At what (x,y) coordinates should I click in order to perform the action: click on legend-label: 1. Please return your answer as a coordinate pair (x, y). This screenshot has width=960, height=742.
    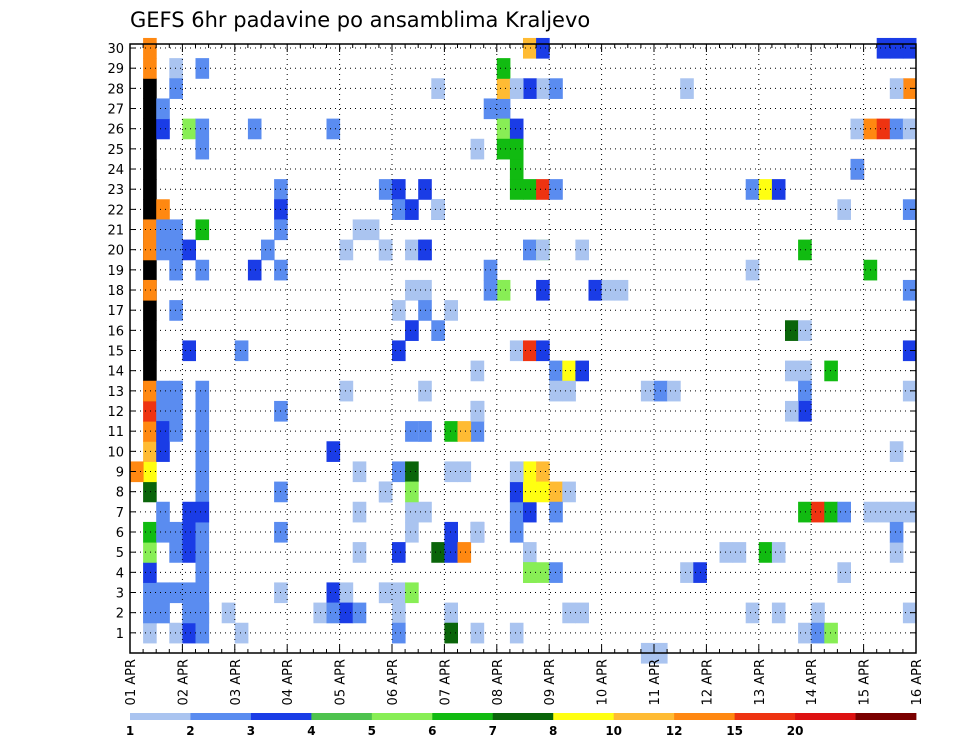
    Looking at the image, I should click on (130, 731).